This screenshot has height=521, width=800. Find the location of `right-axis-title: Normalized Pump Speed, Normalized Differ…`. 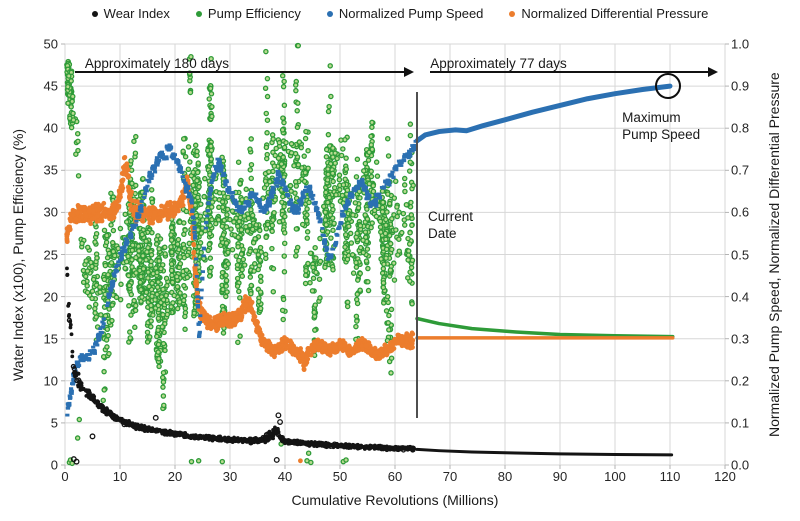

right-axis-title: Normalized Pump Speed, Normalized Differ… is located at coordinates (774, 254).